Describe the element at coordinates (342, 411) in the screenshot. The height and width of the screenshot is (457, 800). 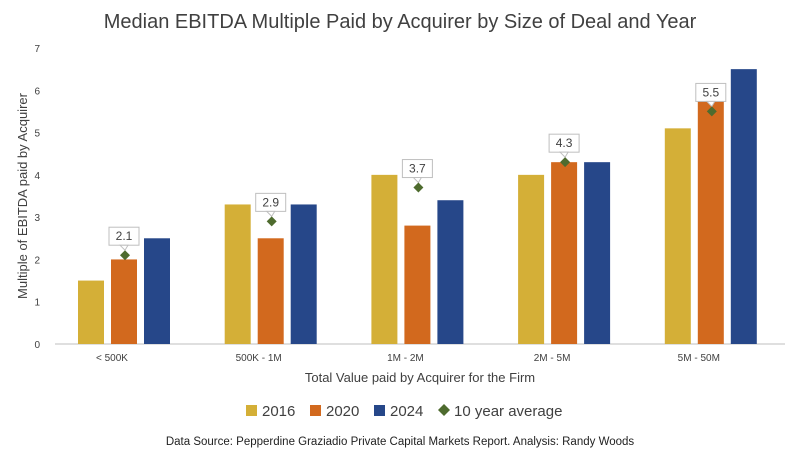
I see `legend-label: 2020` at that location.